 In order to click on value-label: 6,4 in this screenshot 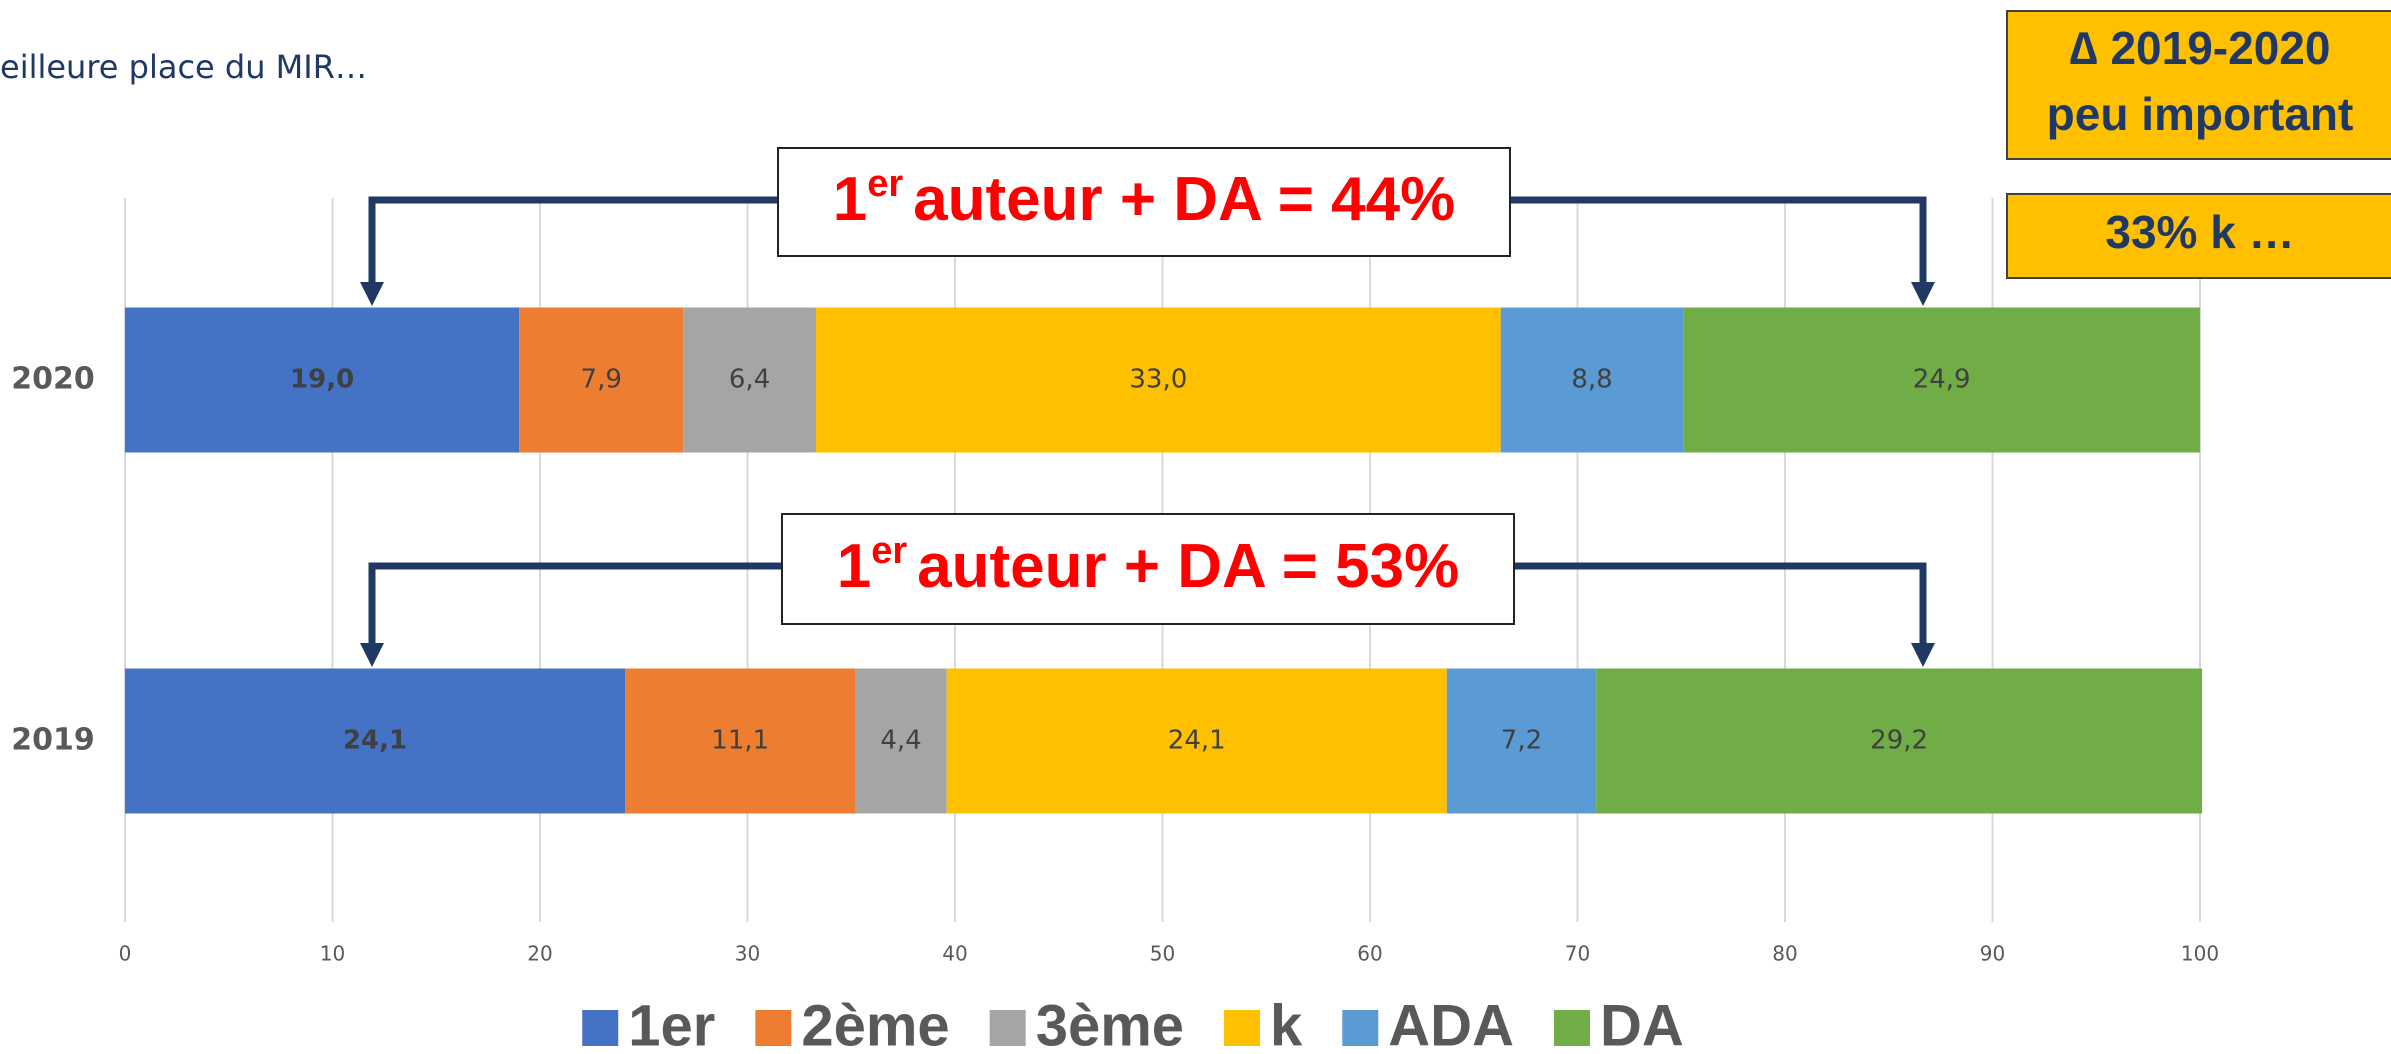, I will do `click(749, 380)`.